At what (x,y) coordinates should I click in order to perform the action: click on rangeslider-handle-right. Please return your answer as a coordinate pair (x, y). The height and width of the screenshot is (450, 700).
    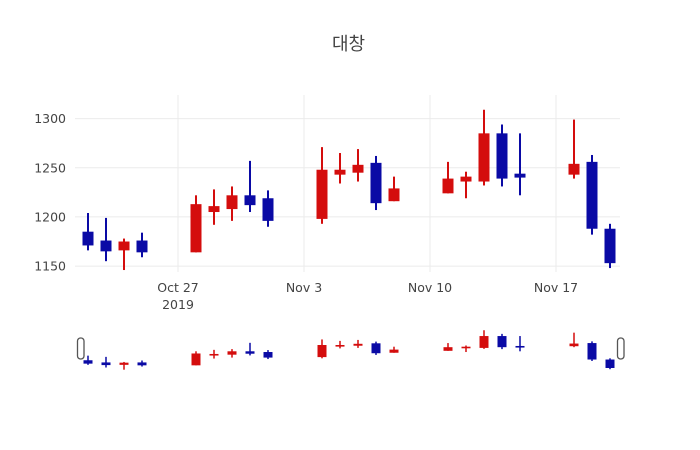
    Looking at the image, I should click on (620, 348).